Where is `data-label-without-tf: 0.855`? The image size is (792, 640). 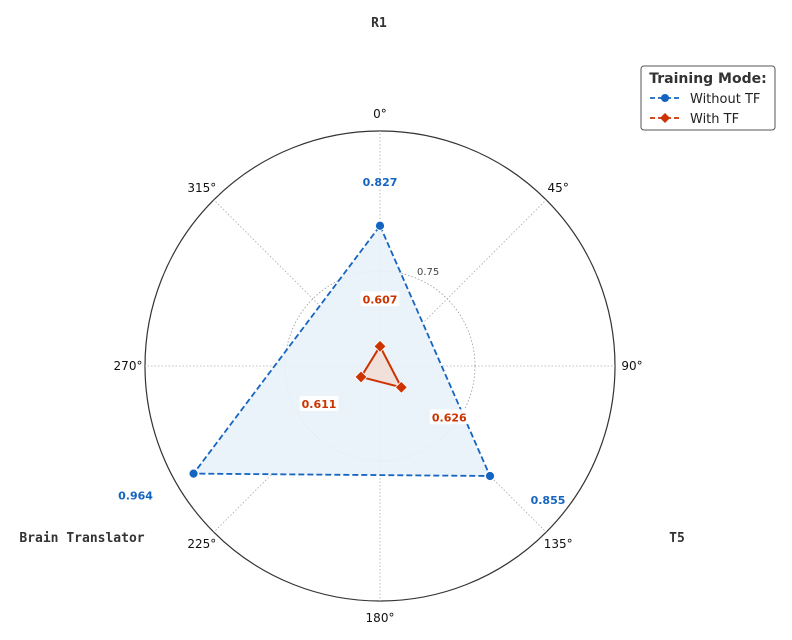
data-label-without-tf: 0.855 is located at coordinates (548, 500).